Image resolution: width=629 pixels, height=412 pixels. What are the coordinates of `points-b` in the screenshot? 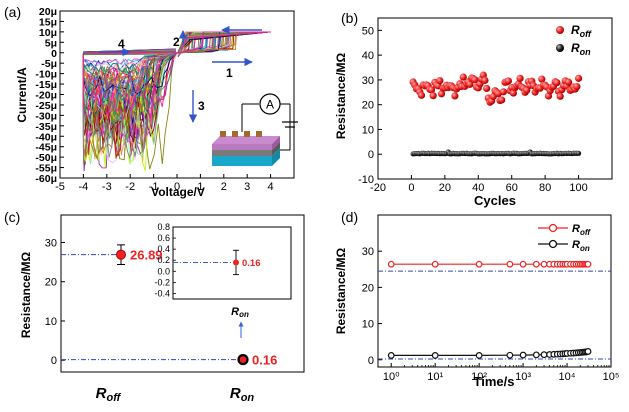 It's located at (496, 114).